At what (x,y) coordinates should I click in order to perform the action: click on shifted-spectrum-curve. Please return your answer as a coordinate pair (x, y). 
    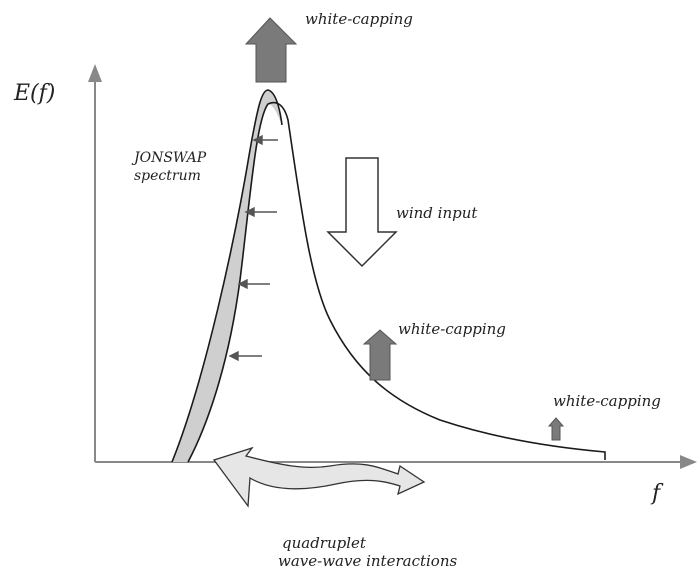
    Looking at the image, I should click on (227, 276).